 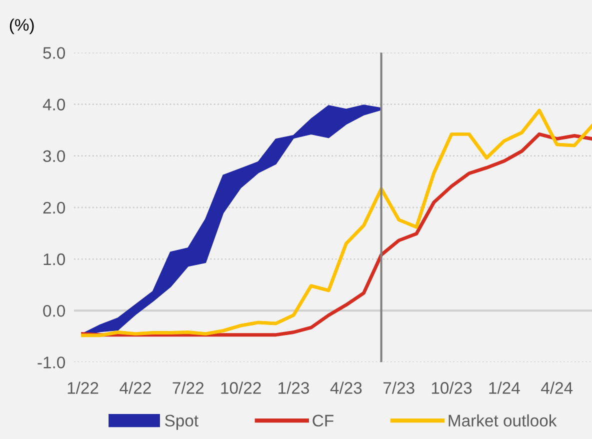 I want to click on x-tick-label: 1/24, so click(x=504, y=388).